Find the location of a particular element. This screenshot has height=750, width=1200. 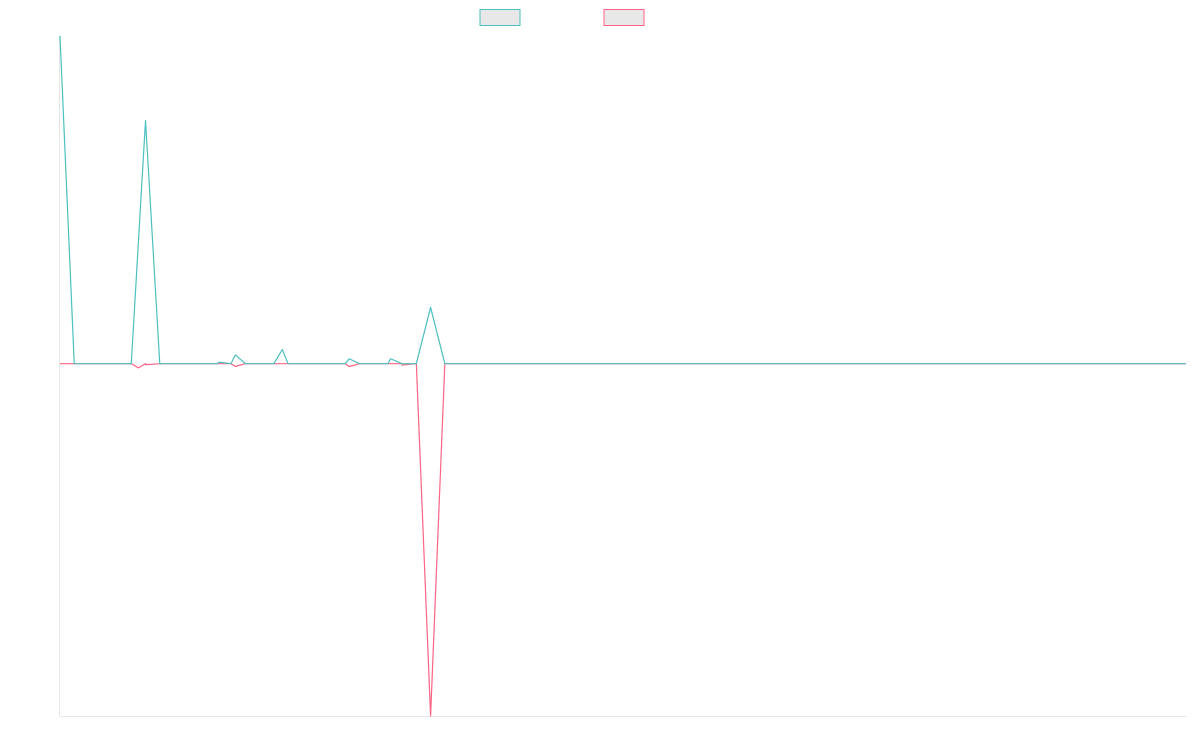

chart-legend is located at coordinates (562, 17).